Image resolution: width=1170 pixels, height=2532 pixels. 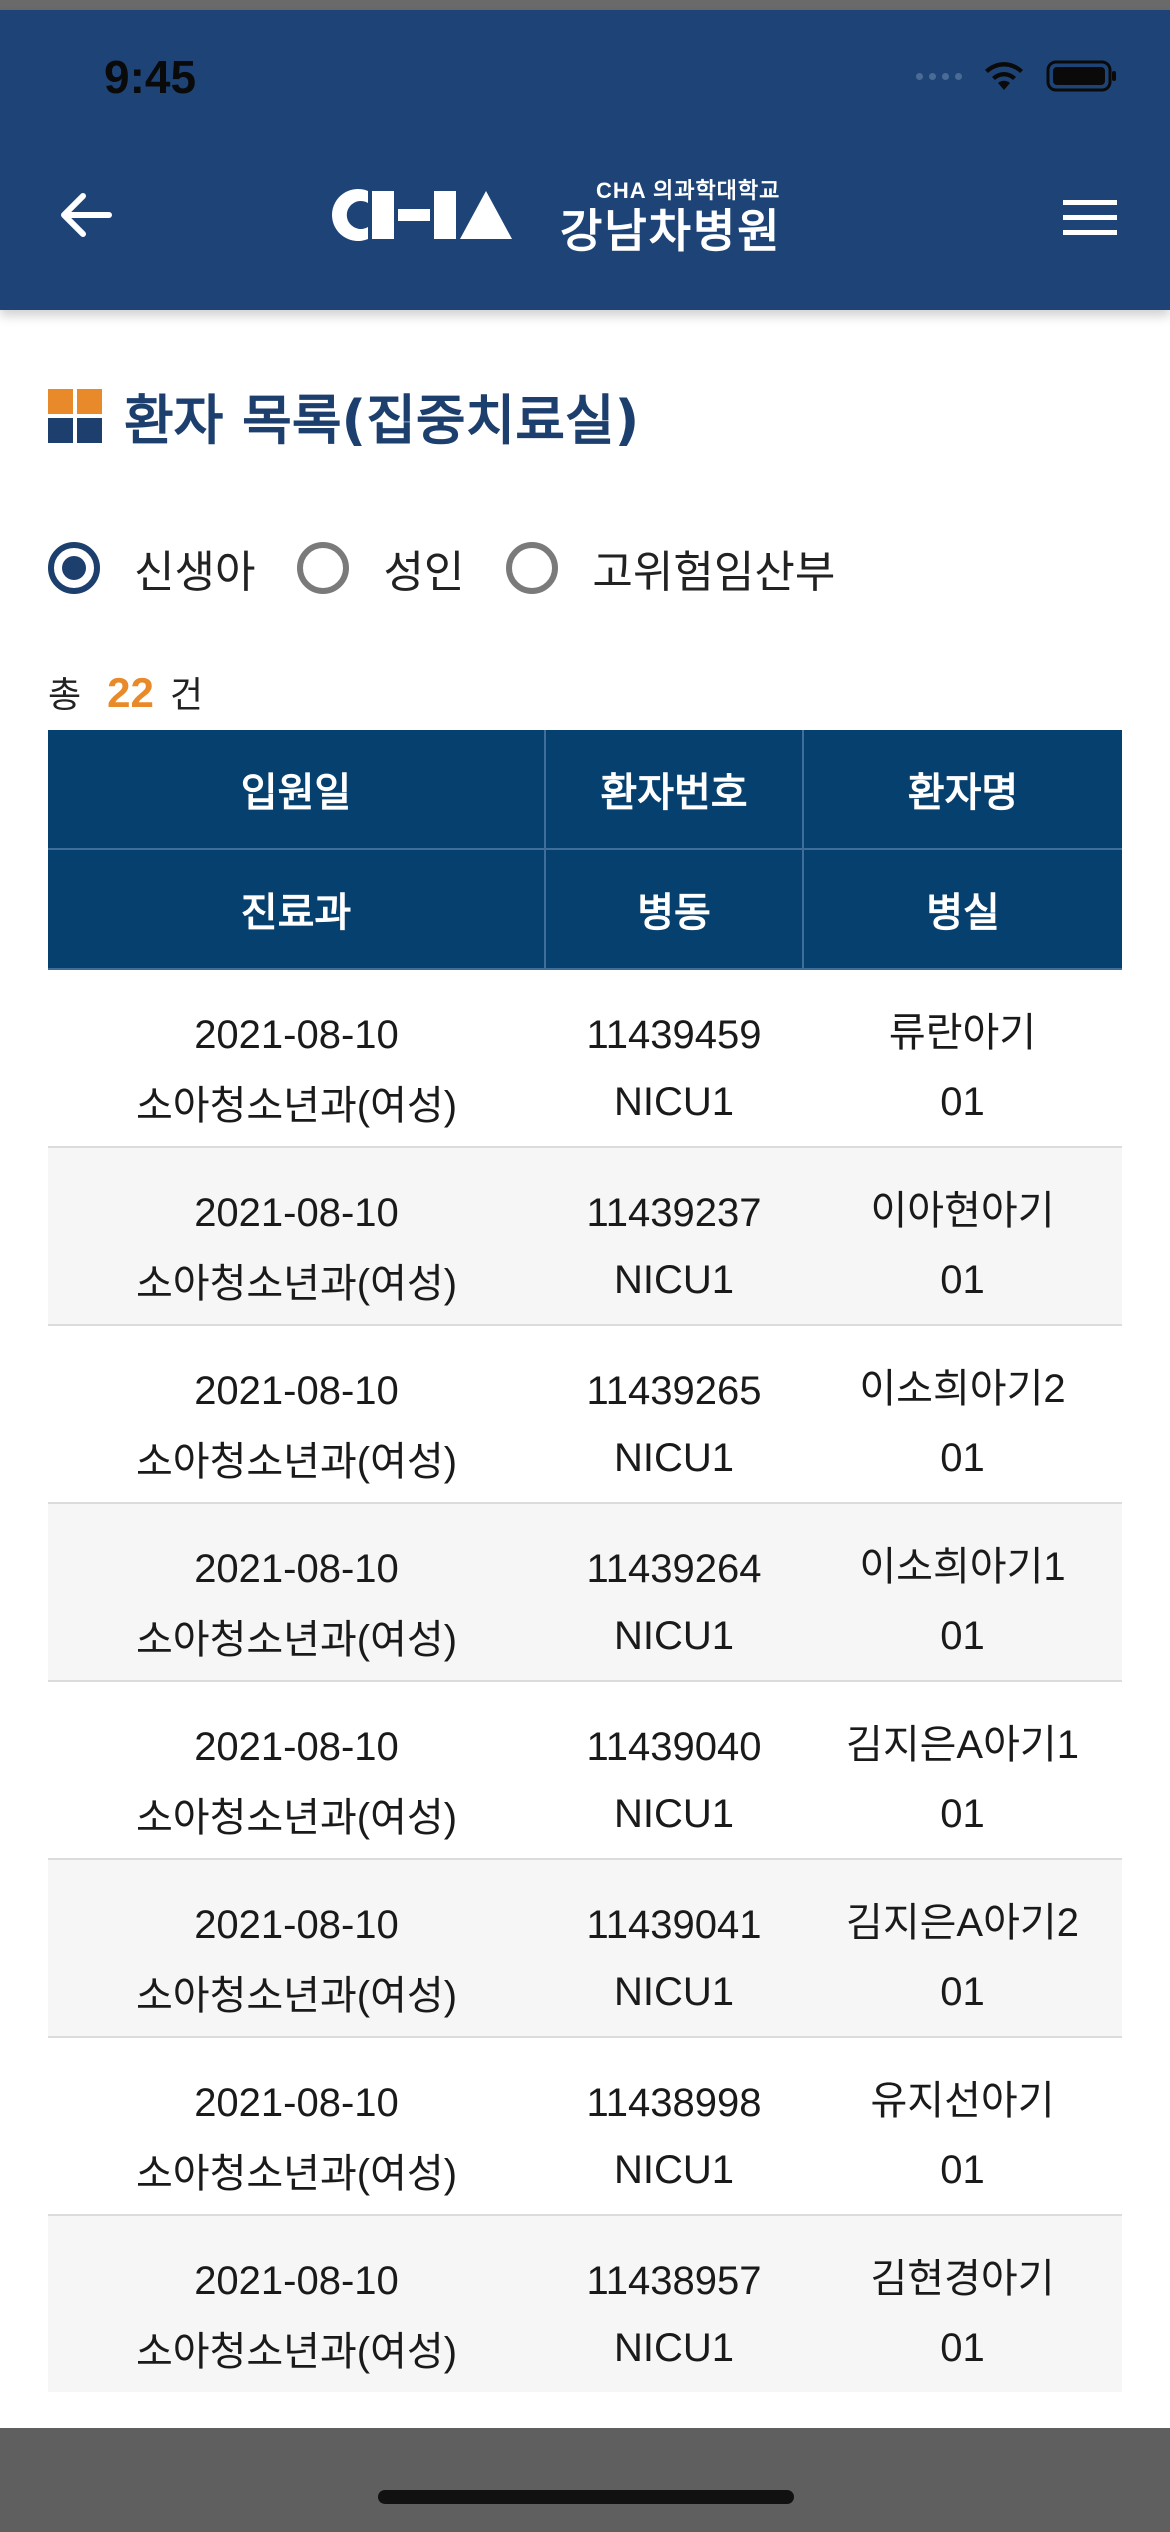 What do you see at coordinates (962, 1547) in the screenshot?
I see `cell-patient-name: 이소희아기1` at bounding box center [962, 1547].